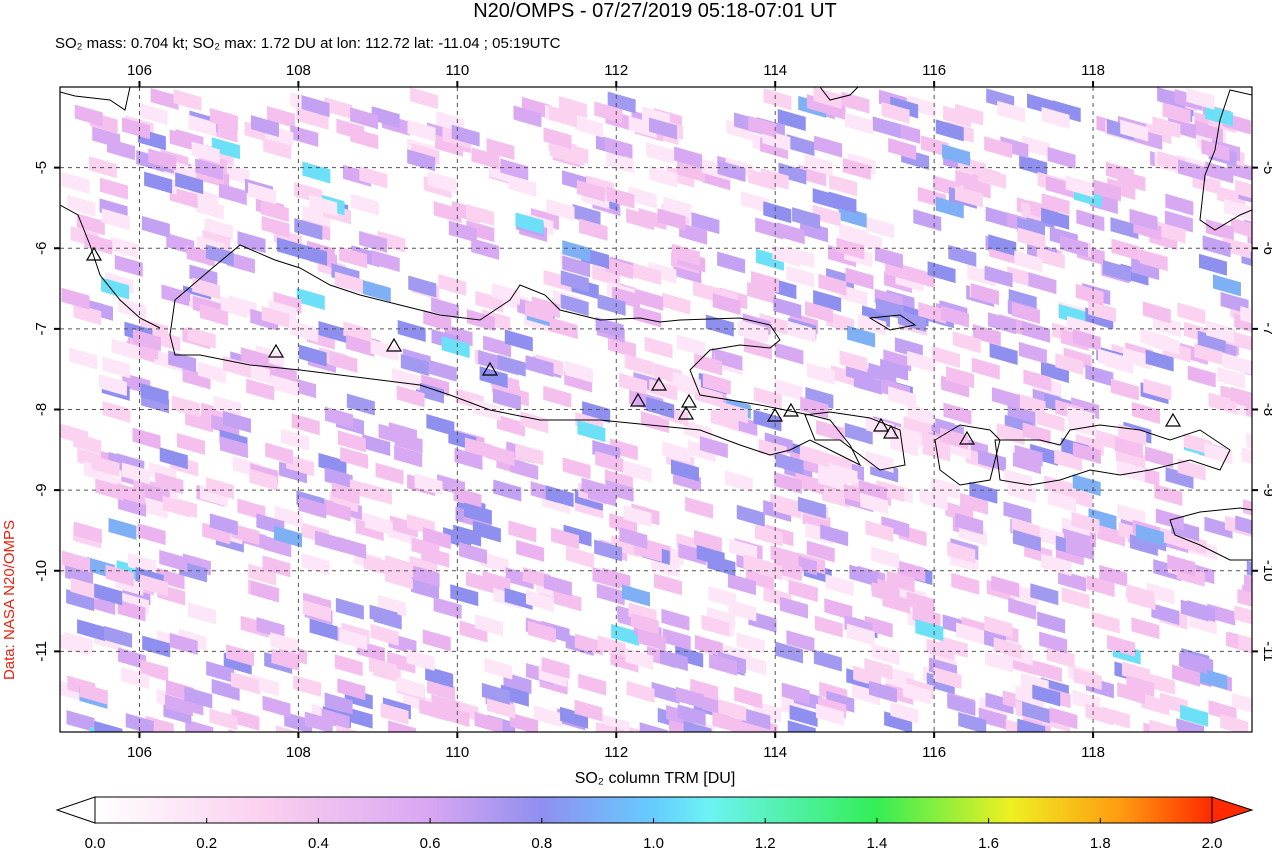  What do you see at coordinates (457, 752) in the screenshot?
I see `x-tick-label: 110` at bounding box center [457, 752].